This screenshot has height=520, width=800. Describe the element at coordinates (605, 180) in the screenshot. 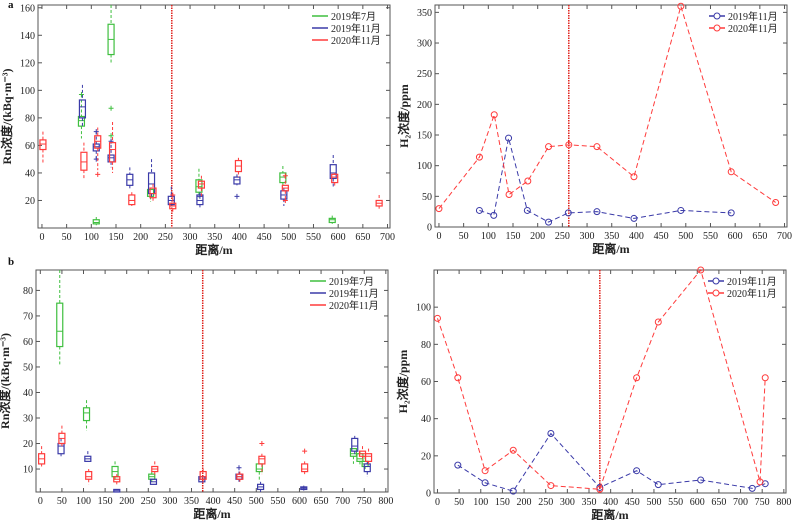

I see `series-nov2019` at that location.